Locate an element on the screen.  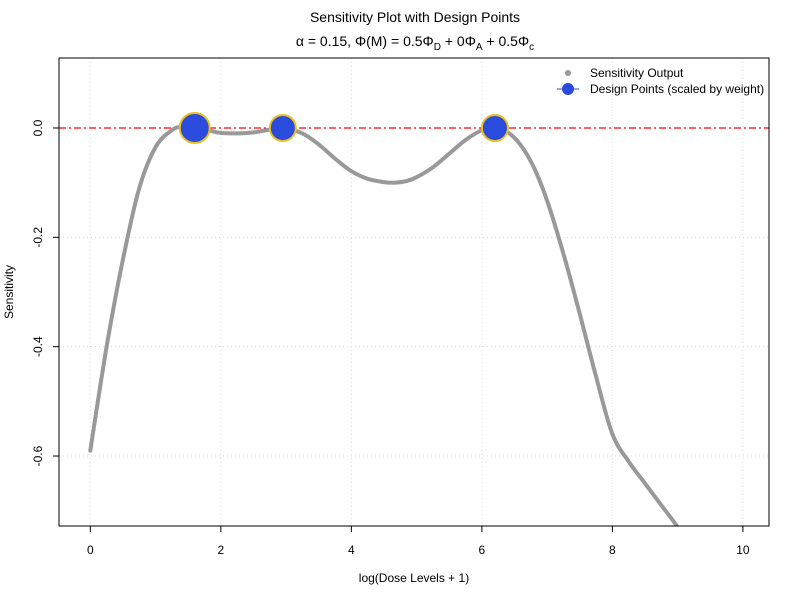
x-axis-label: log(Dose Levels + 1) is located at coordinates (414, 578).